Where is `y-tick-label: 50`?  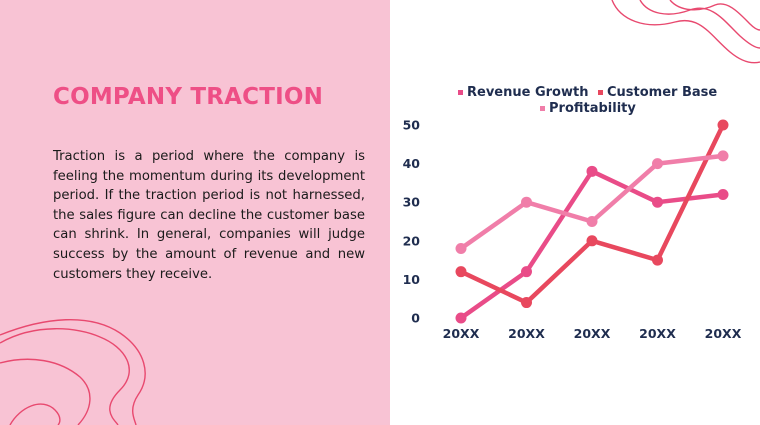 y-tick-label: 50 is located at coordinates (412, 125).